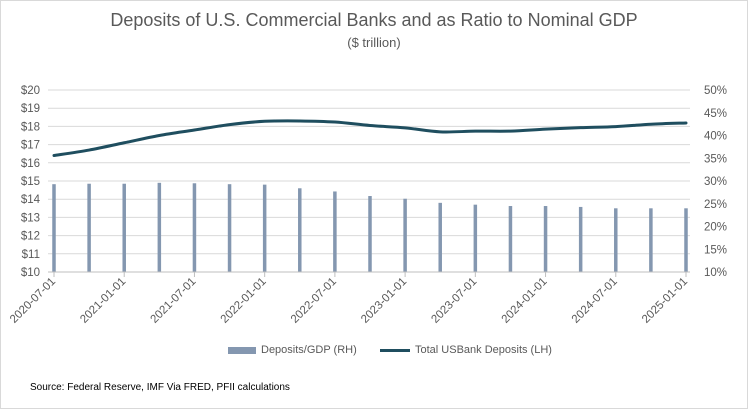  What do you see at coordinates (244, 301) in the screenshot?
I see `x-axis-tick-label: 2022-01-01` at bounding box center [244, 301].